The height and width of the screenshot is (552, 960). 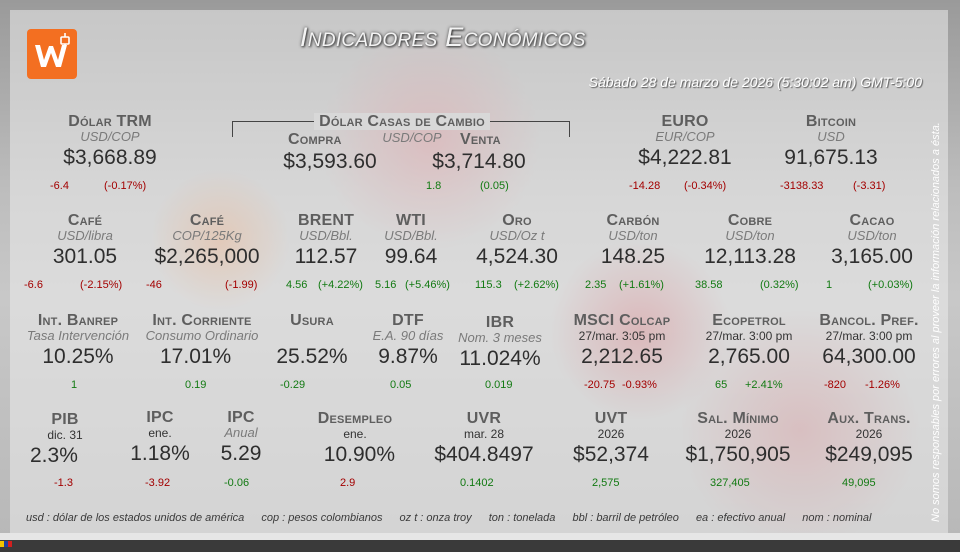 What do you see at coordinates (241, 432) in the screenshot?
I see `indicator-unit: Anual` at bounding box center [241, 432].